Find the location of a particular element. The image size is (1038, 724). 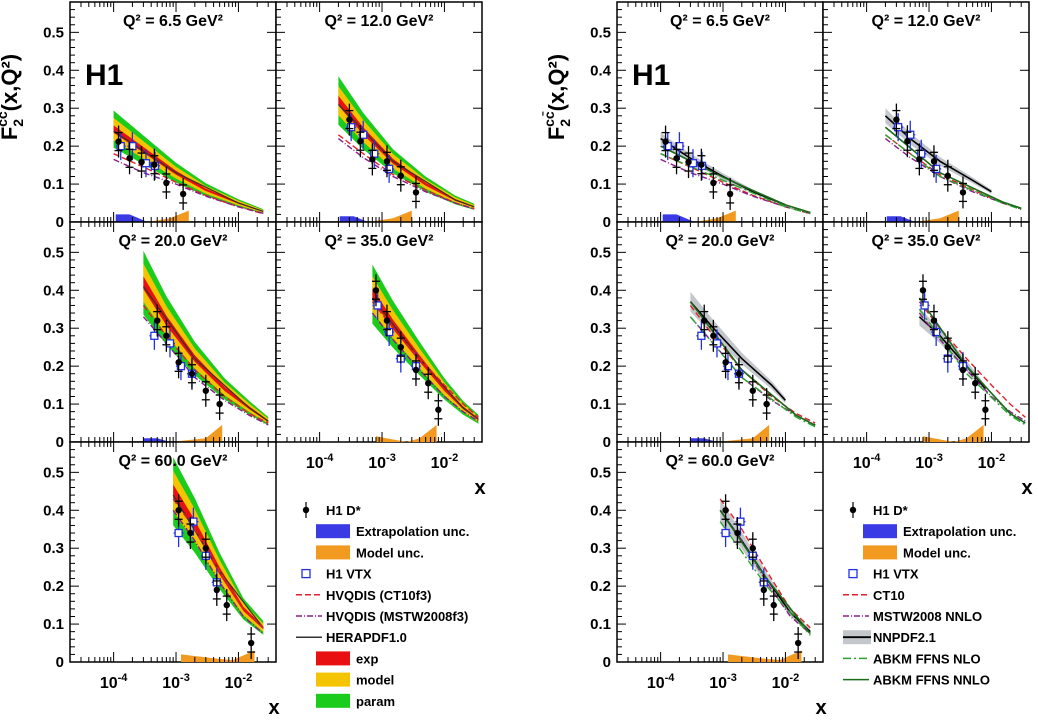

panel: Q² = 20.0 GeV² is located at coordinates (173, 332).